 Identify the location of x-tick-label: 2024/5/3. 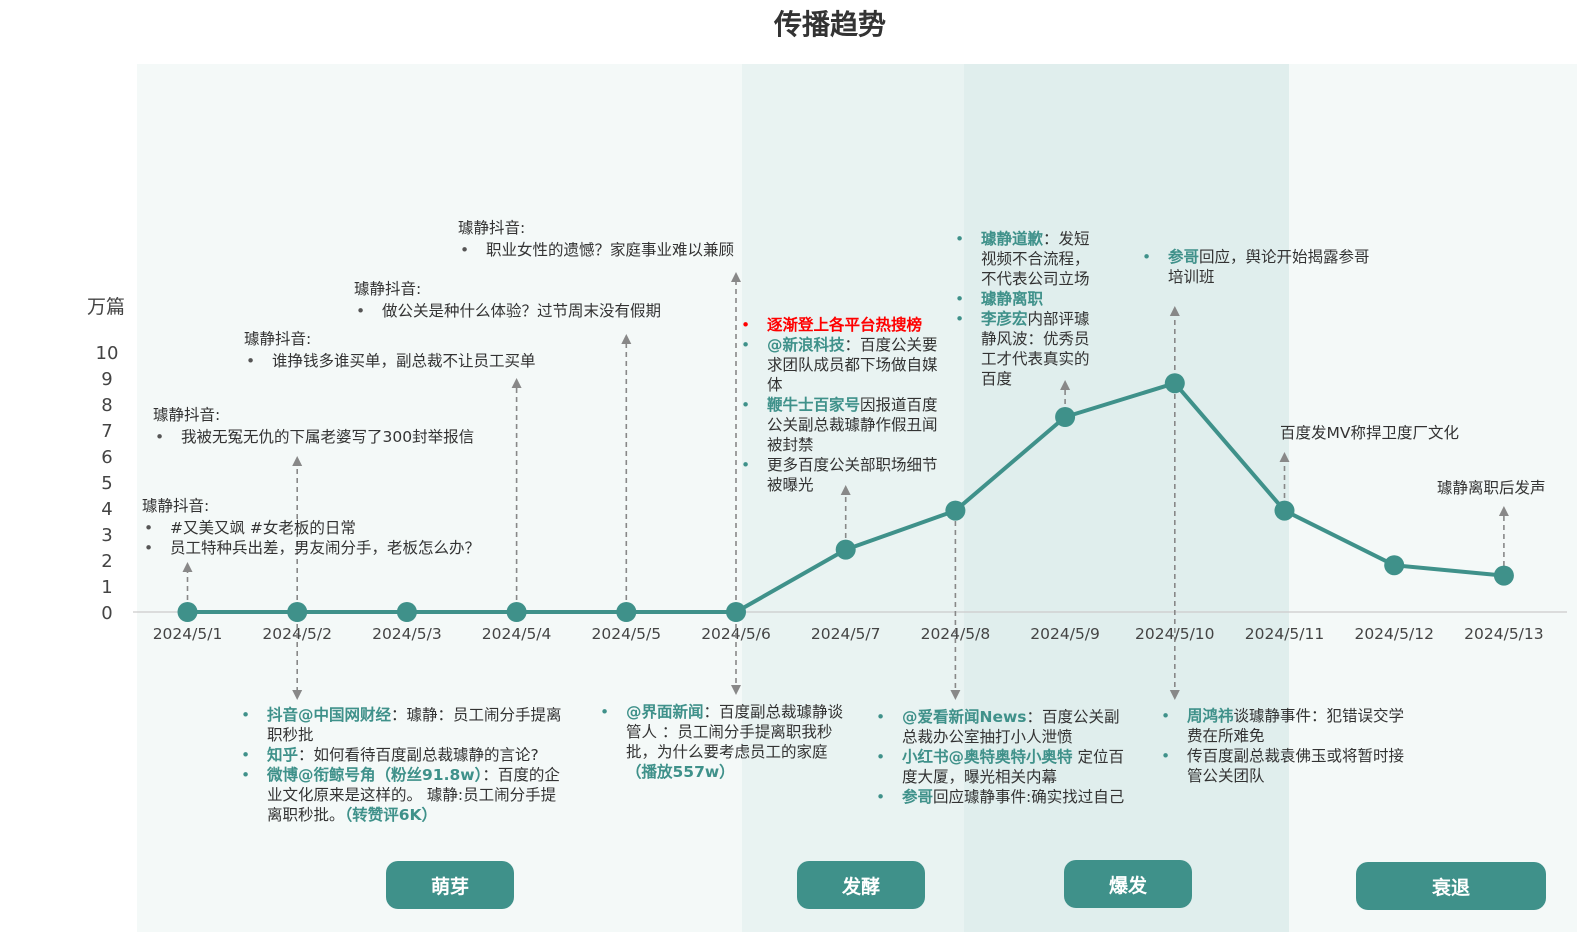
(407, 634).